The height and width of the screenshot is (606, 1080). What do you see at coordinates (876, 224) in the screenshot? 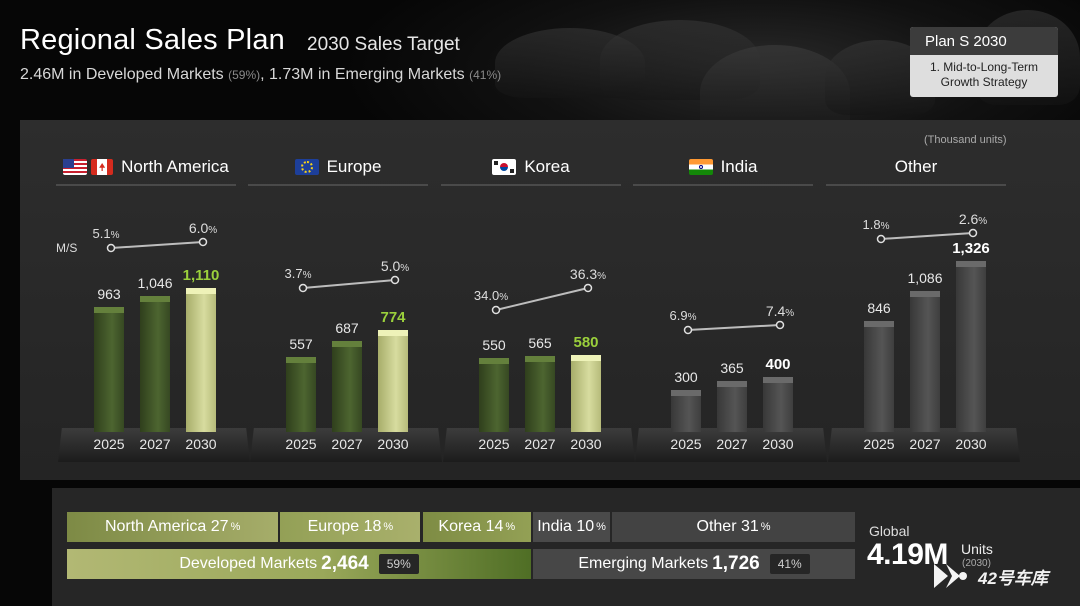
I see `share-label-2025: 1.8%` at bounding box center [876, 224].